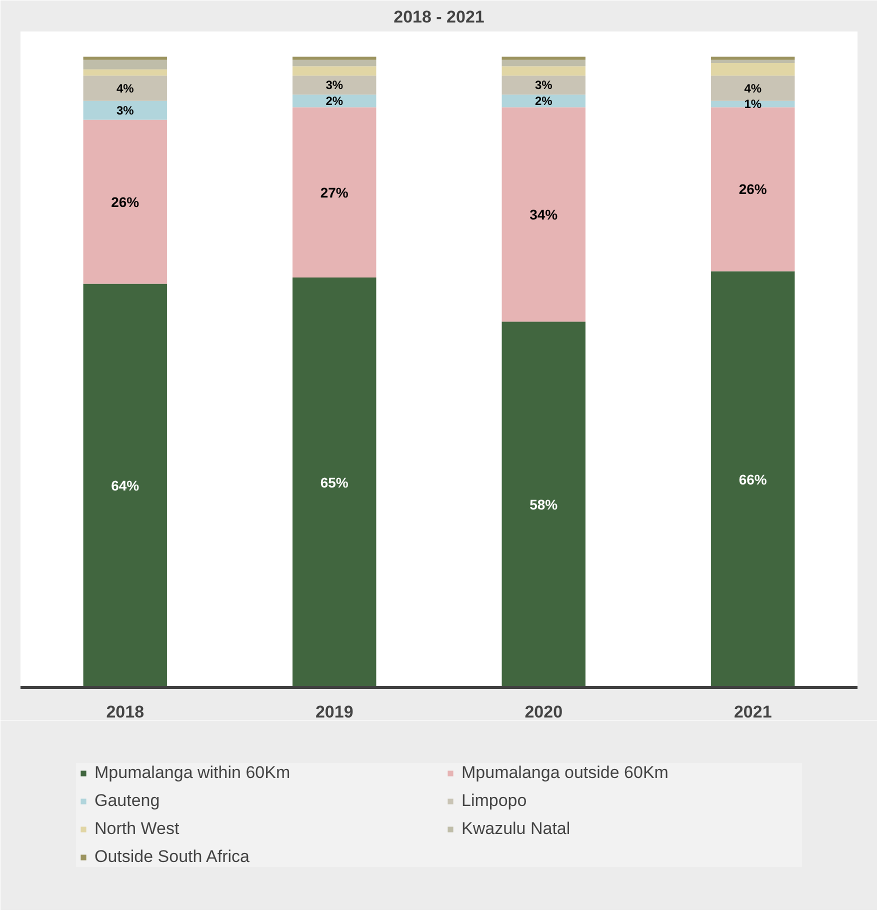  I want to click on x-tick-label: 2019, so click(334, 712).